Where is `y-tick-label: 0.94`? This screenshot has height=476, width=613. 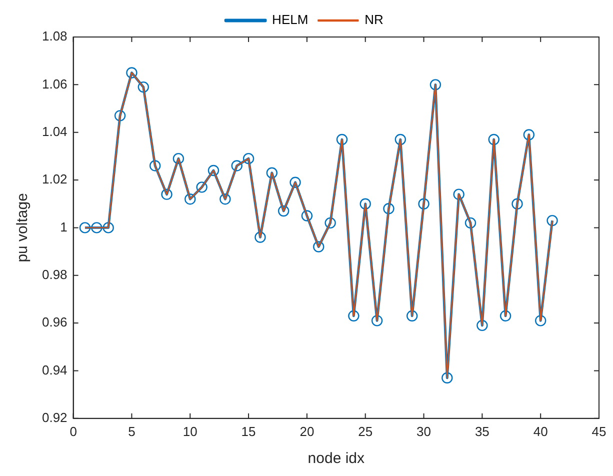 y-tick-label: 0.94 is located at coordinates (55, 370).